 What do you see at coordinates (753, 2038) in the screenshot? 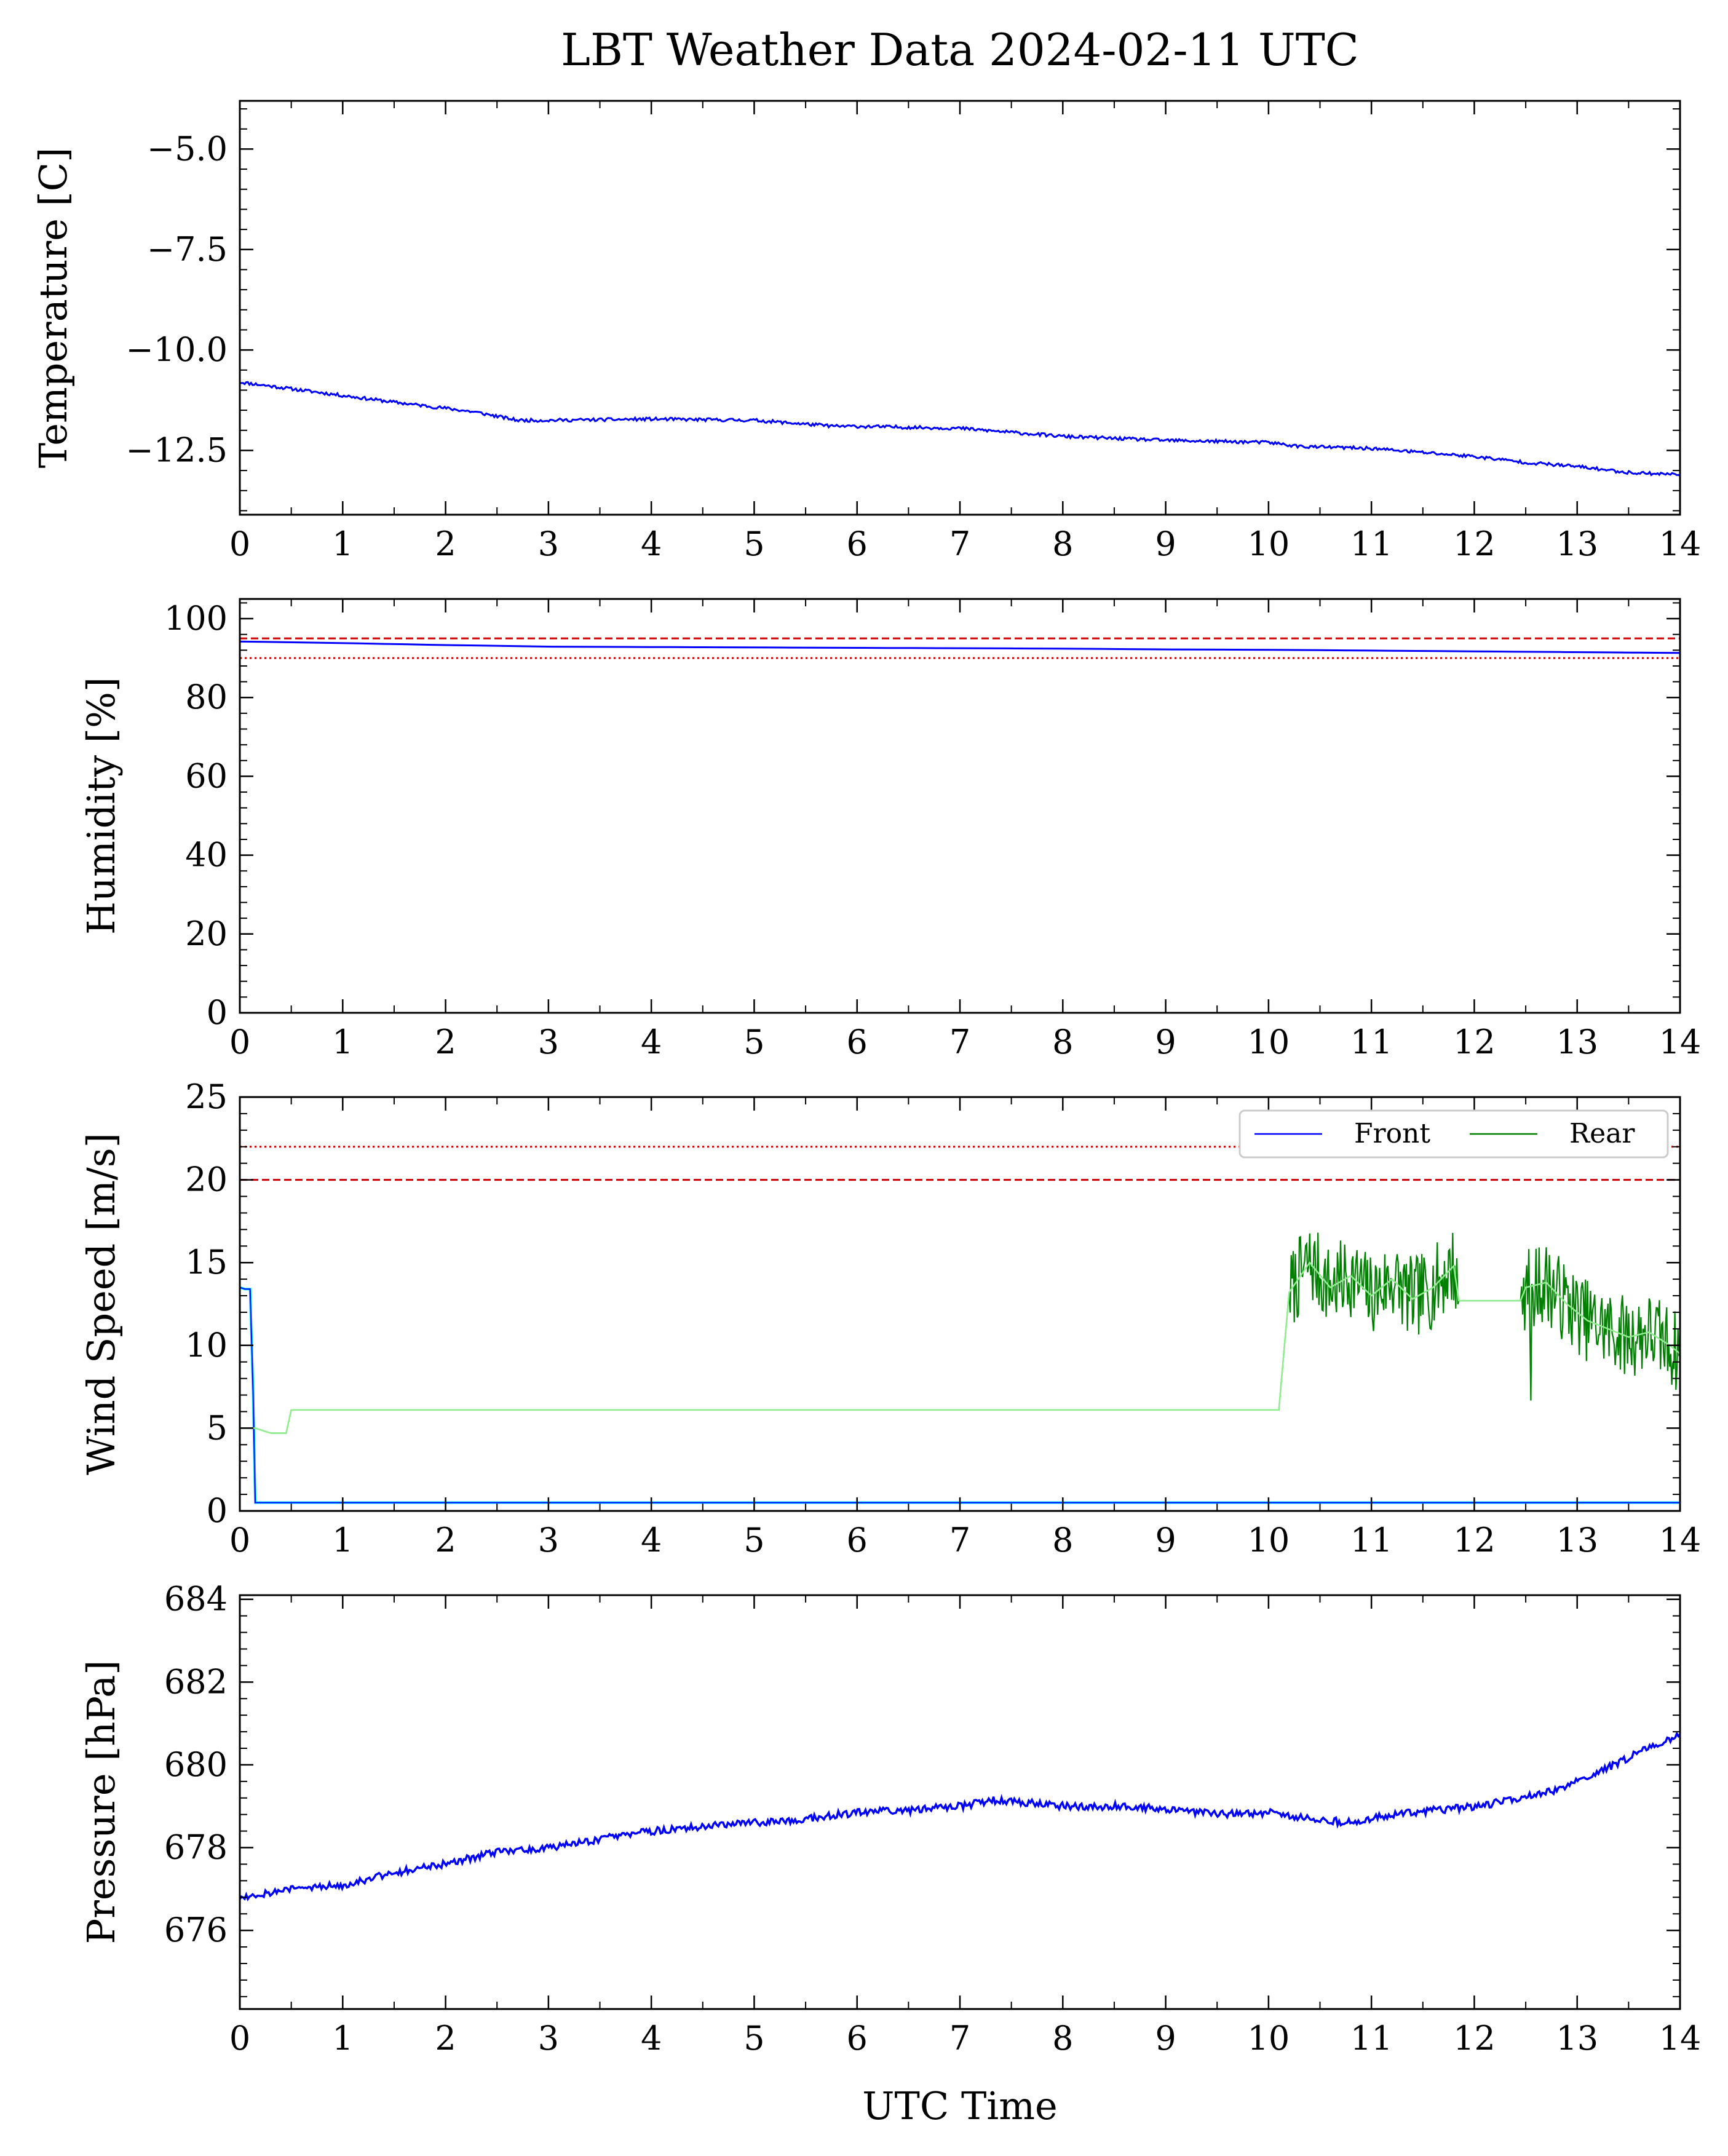
I see `pressure-x-tick-label: 5` at bounding box center [753, 2038].